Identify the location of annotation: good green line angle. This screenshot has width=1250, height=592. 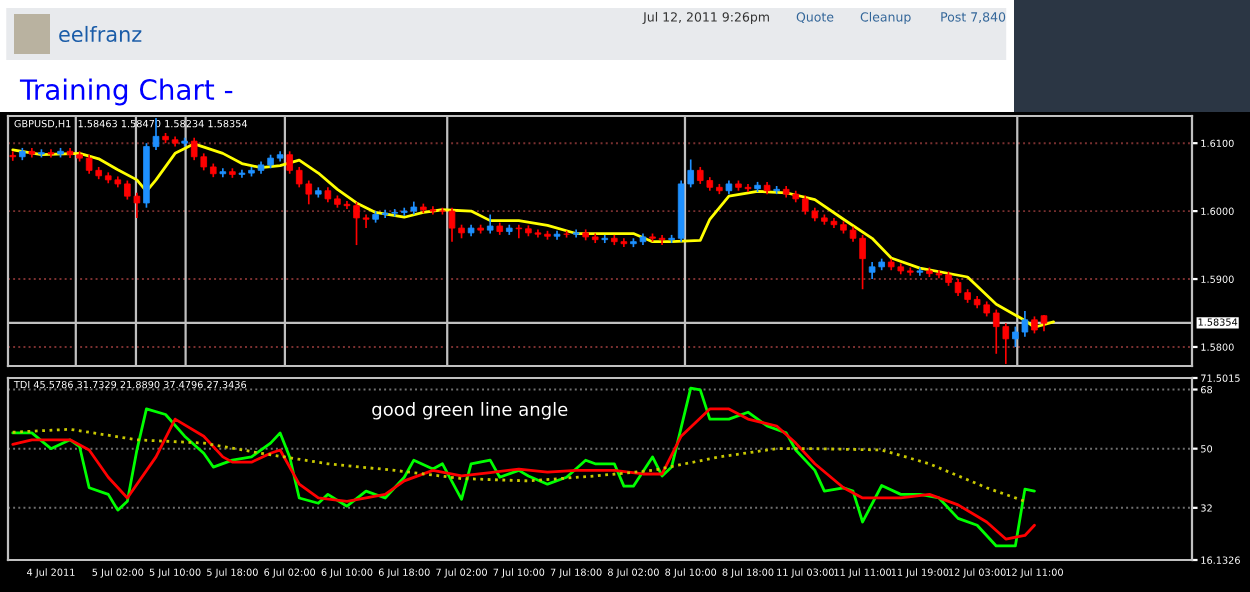
(470, 411).